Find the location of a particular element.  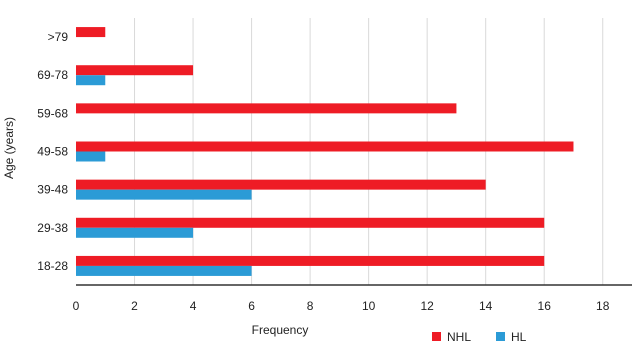

y-tick-label: 59-68 is located at coordinates (52, 113).